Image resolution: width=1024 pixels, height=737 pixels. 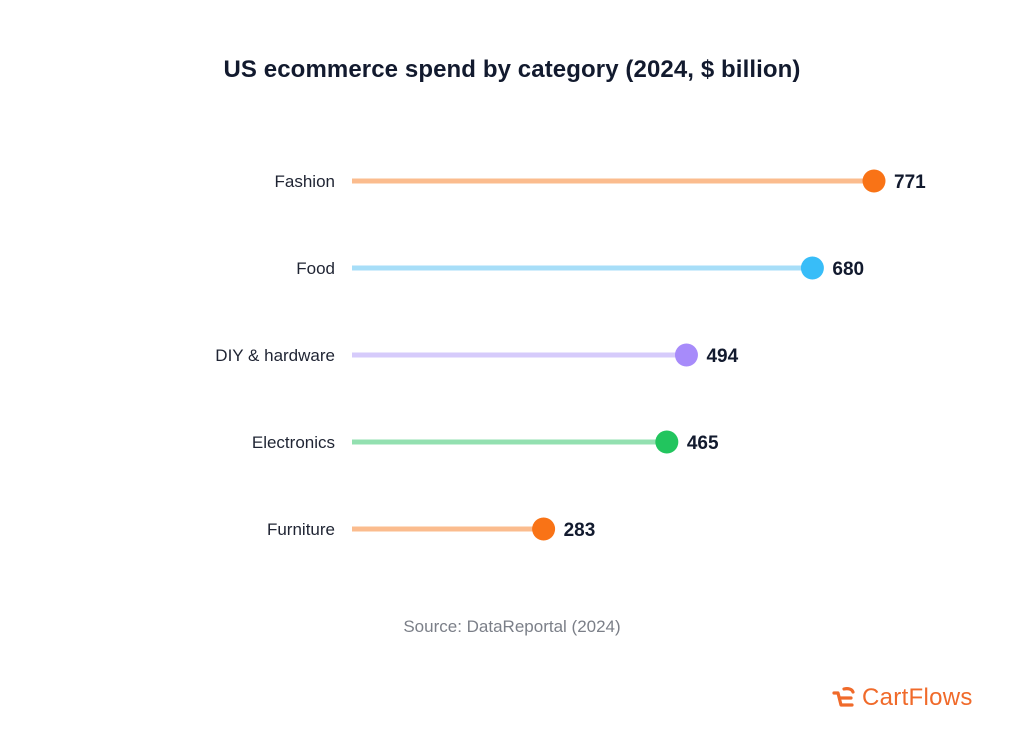 What do you see at coordinates (512, 626) in the screenshot?
I see `source-note: Source: DataReportal (2024)` at bounding box center [512, 626].